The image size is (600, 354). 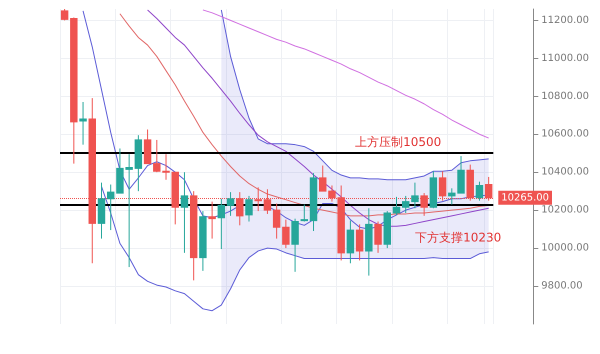 I want to click on y-tick-label: 10000.00, so click(x=565, y=248).